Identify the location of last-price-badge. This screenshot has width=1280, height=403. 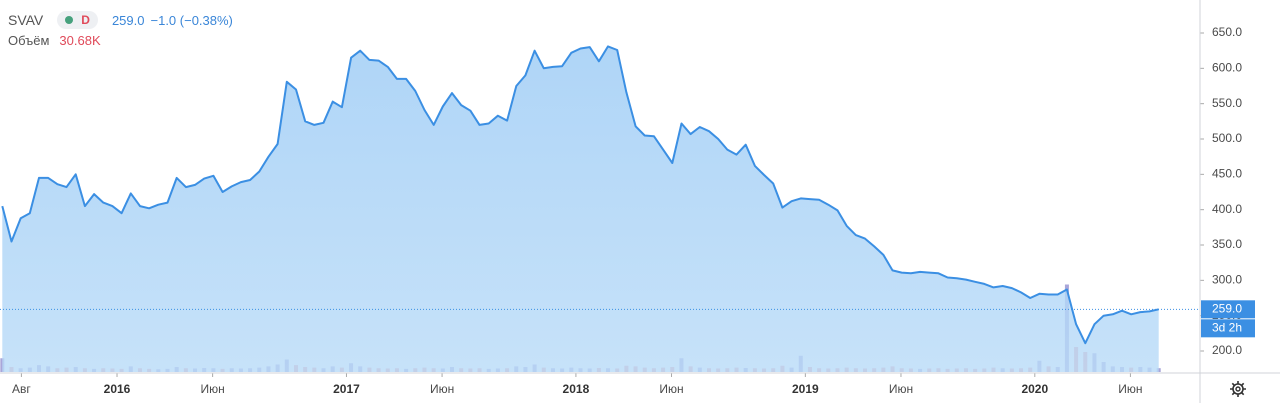
(1228, 309).